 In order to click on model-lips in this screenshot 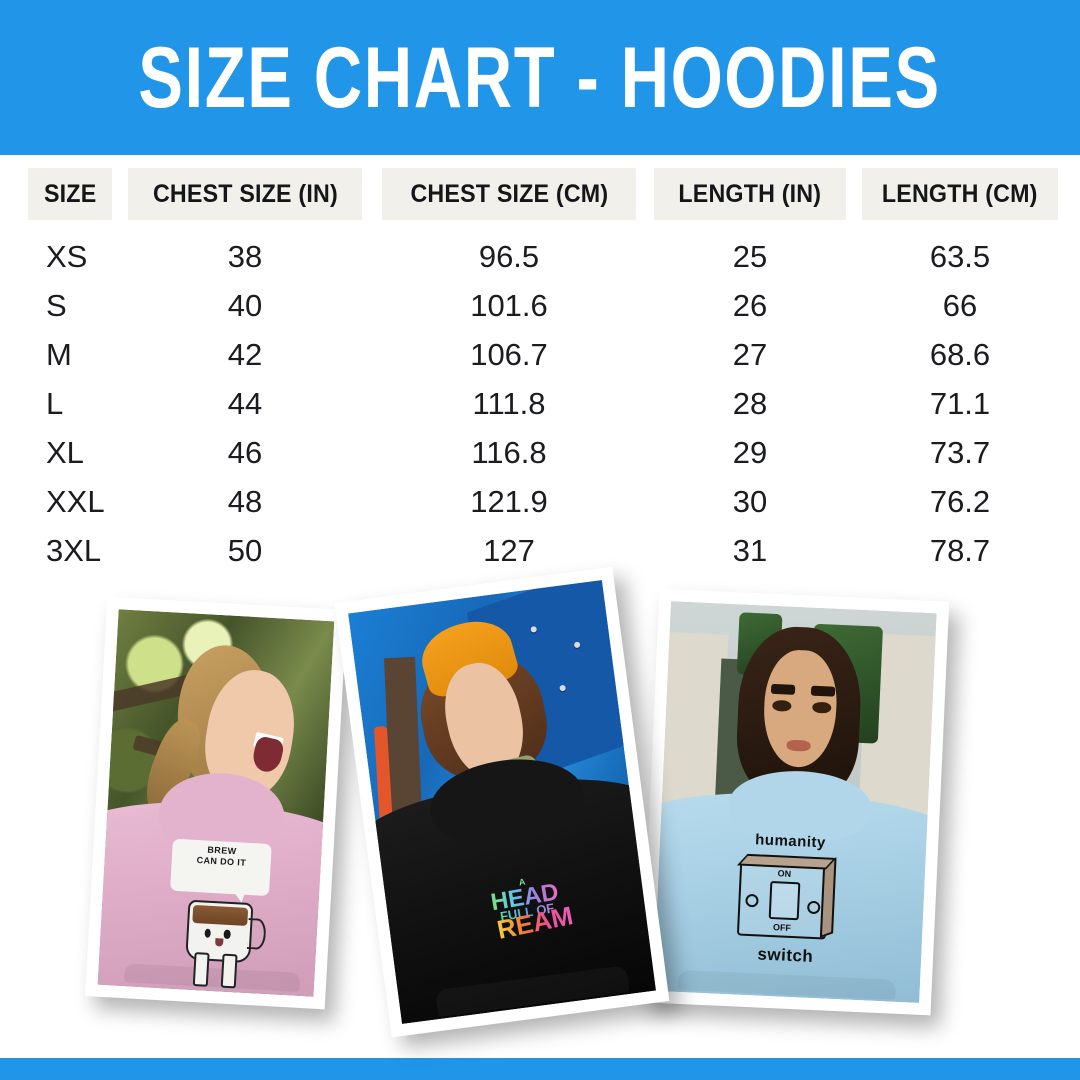, I will do `click(799, 745)`.